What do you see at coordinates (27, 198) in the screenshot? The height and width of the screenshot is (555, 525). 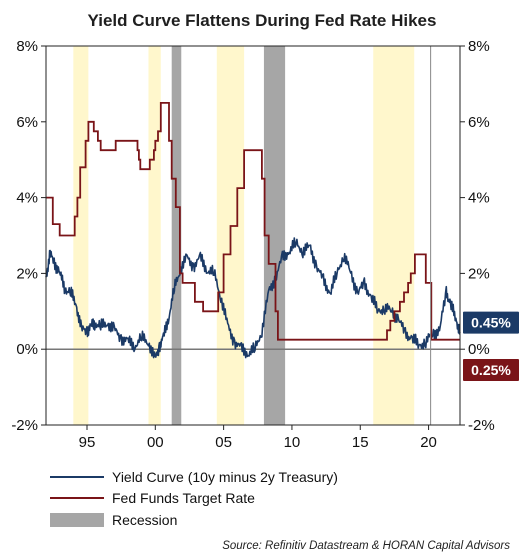 I see `y-tick-label-left: 4%` at bounding box center [27, 198].